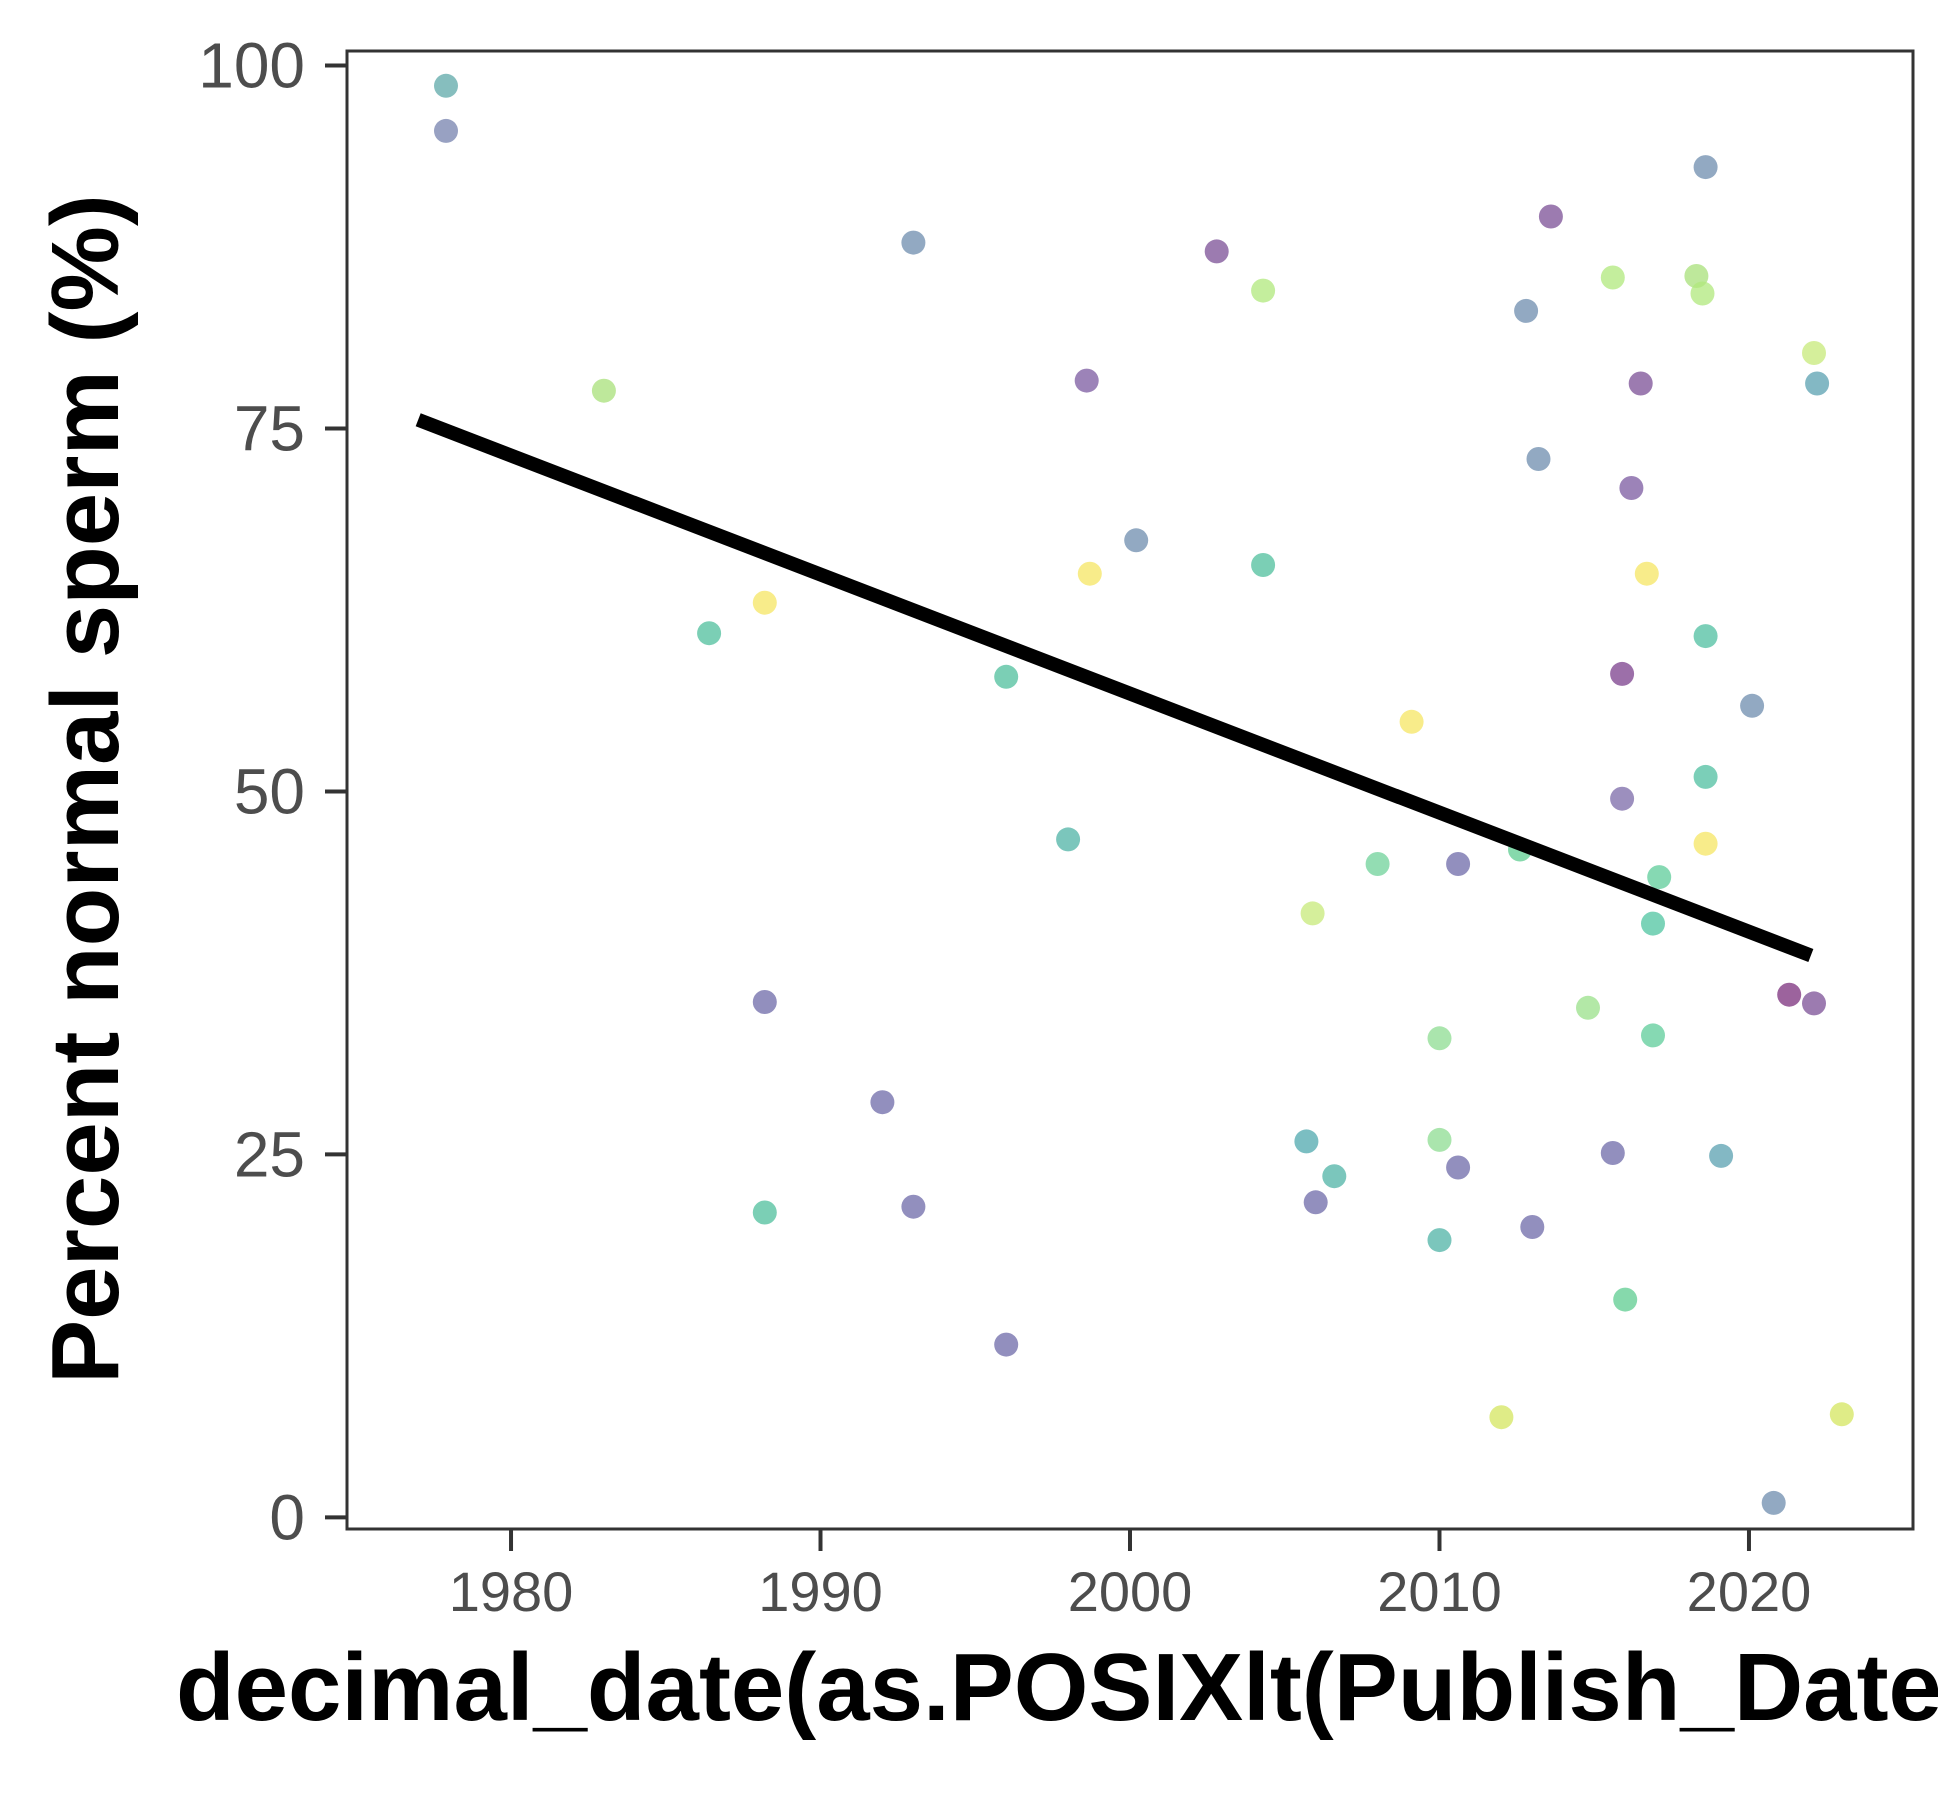  What do you see at coordinates (269, 1154) in the screenshot?
I see `y-tick-label-25: 25` at bounding box center [269, 1154].